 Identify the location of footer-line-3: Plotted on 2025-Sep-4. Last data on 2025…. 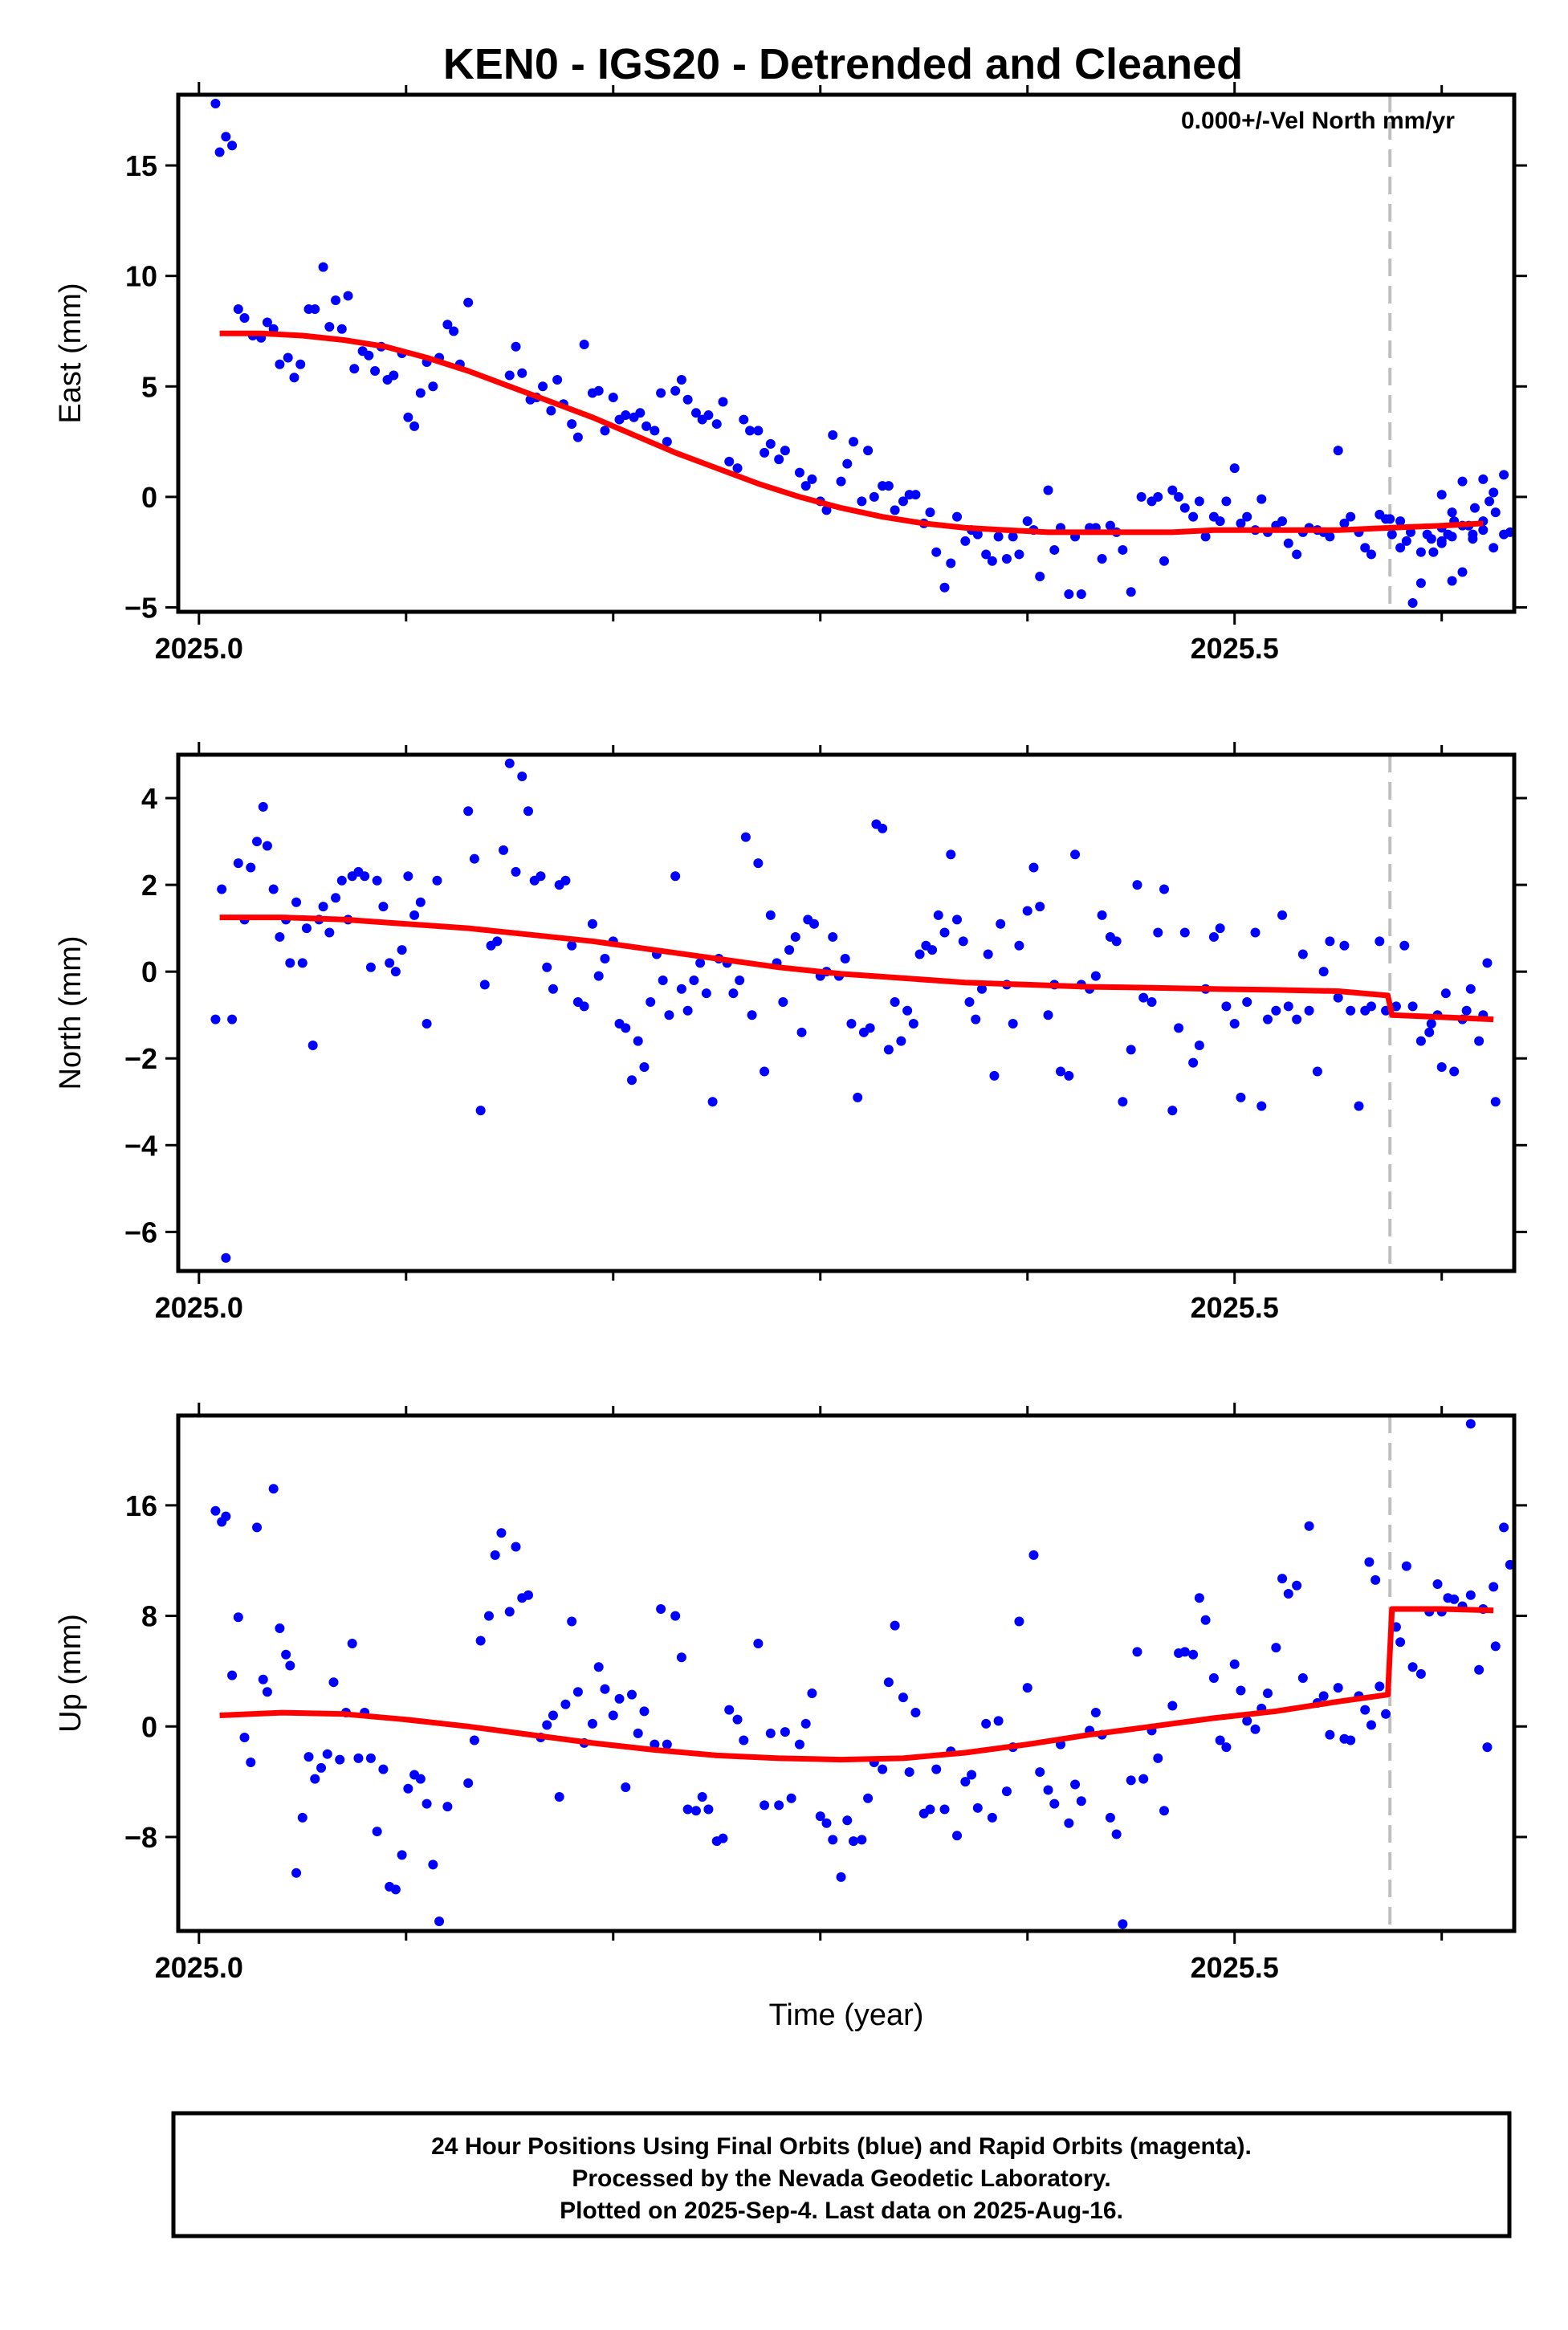
(841, 2211).